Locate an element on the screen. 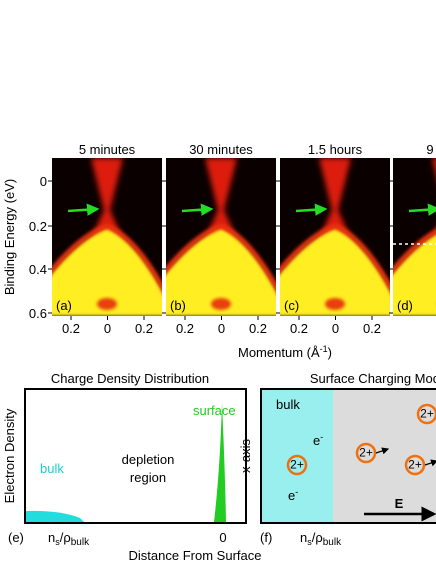 Image resolution: width=436 pixels, height=564 pixels. surface-label: surface is located at coordinates (214, 410).